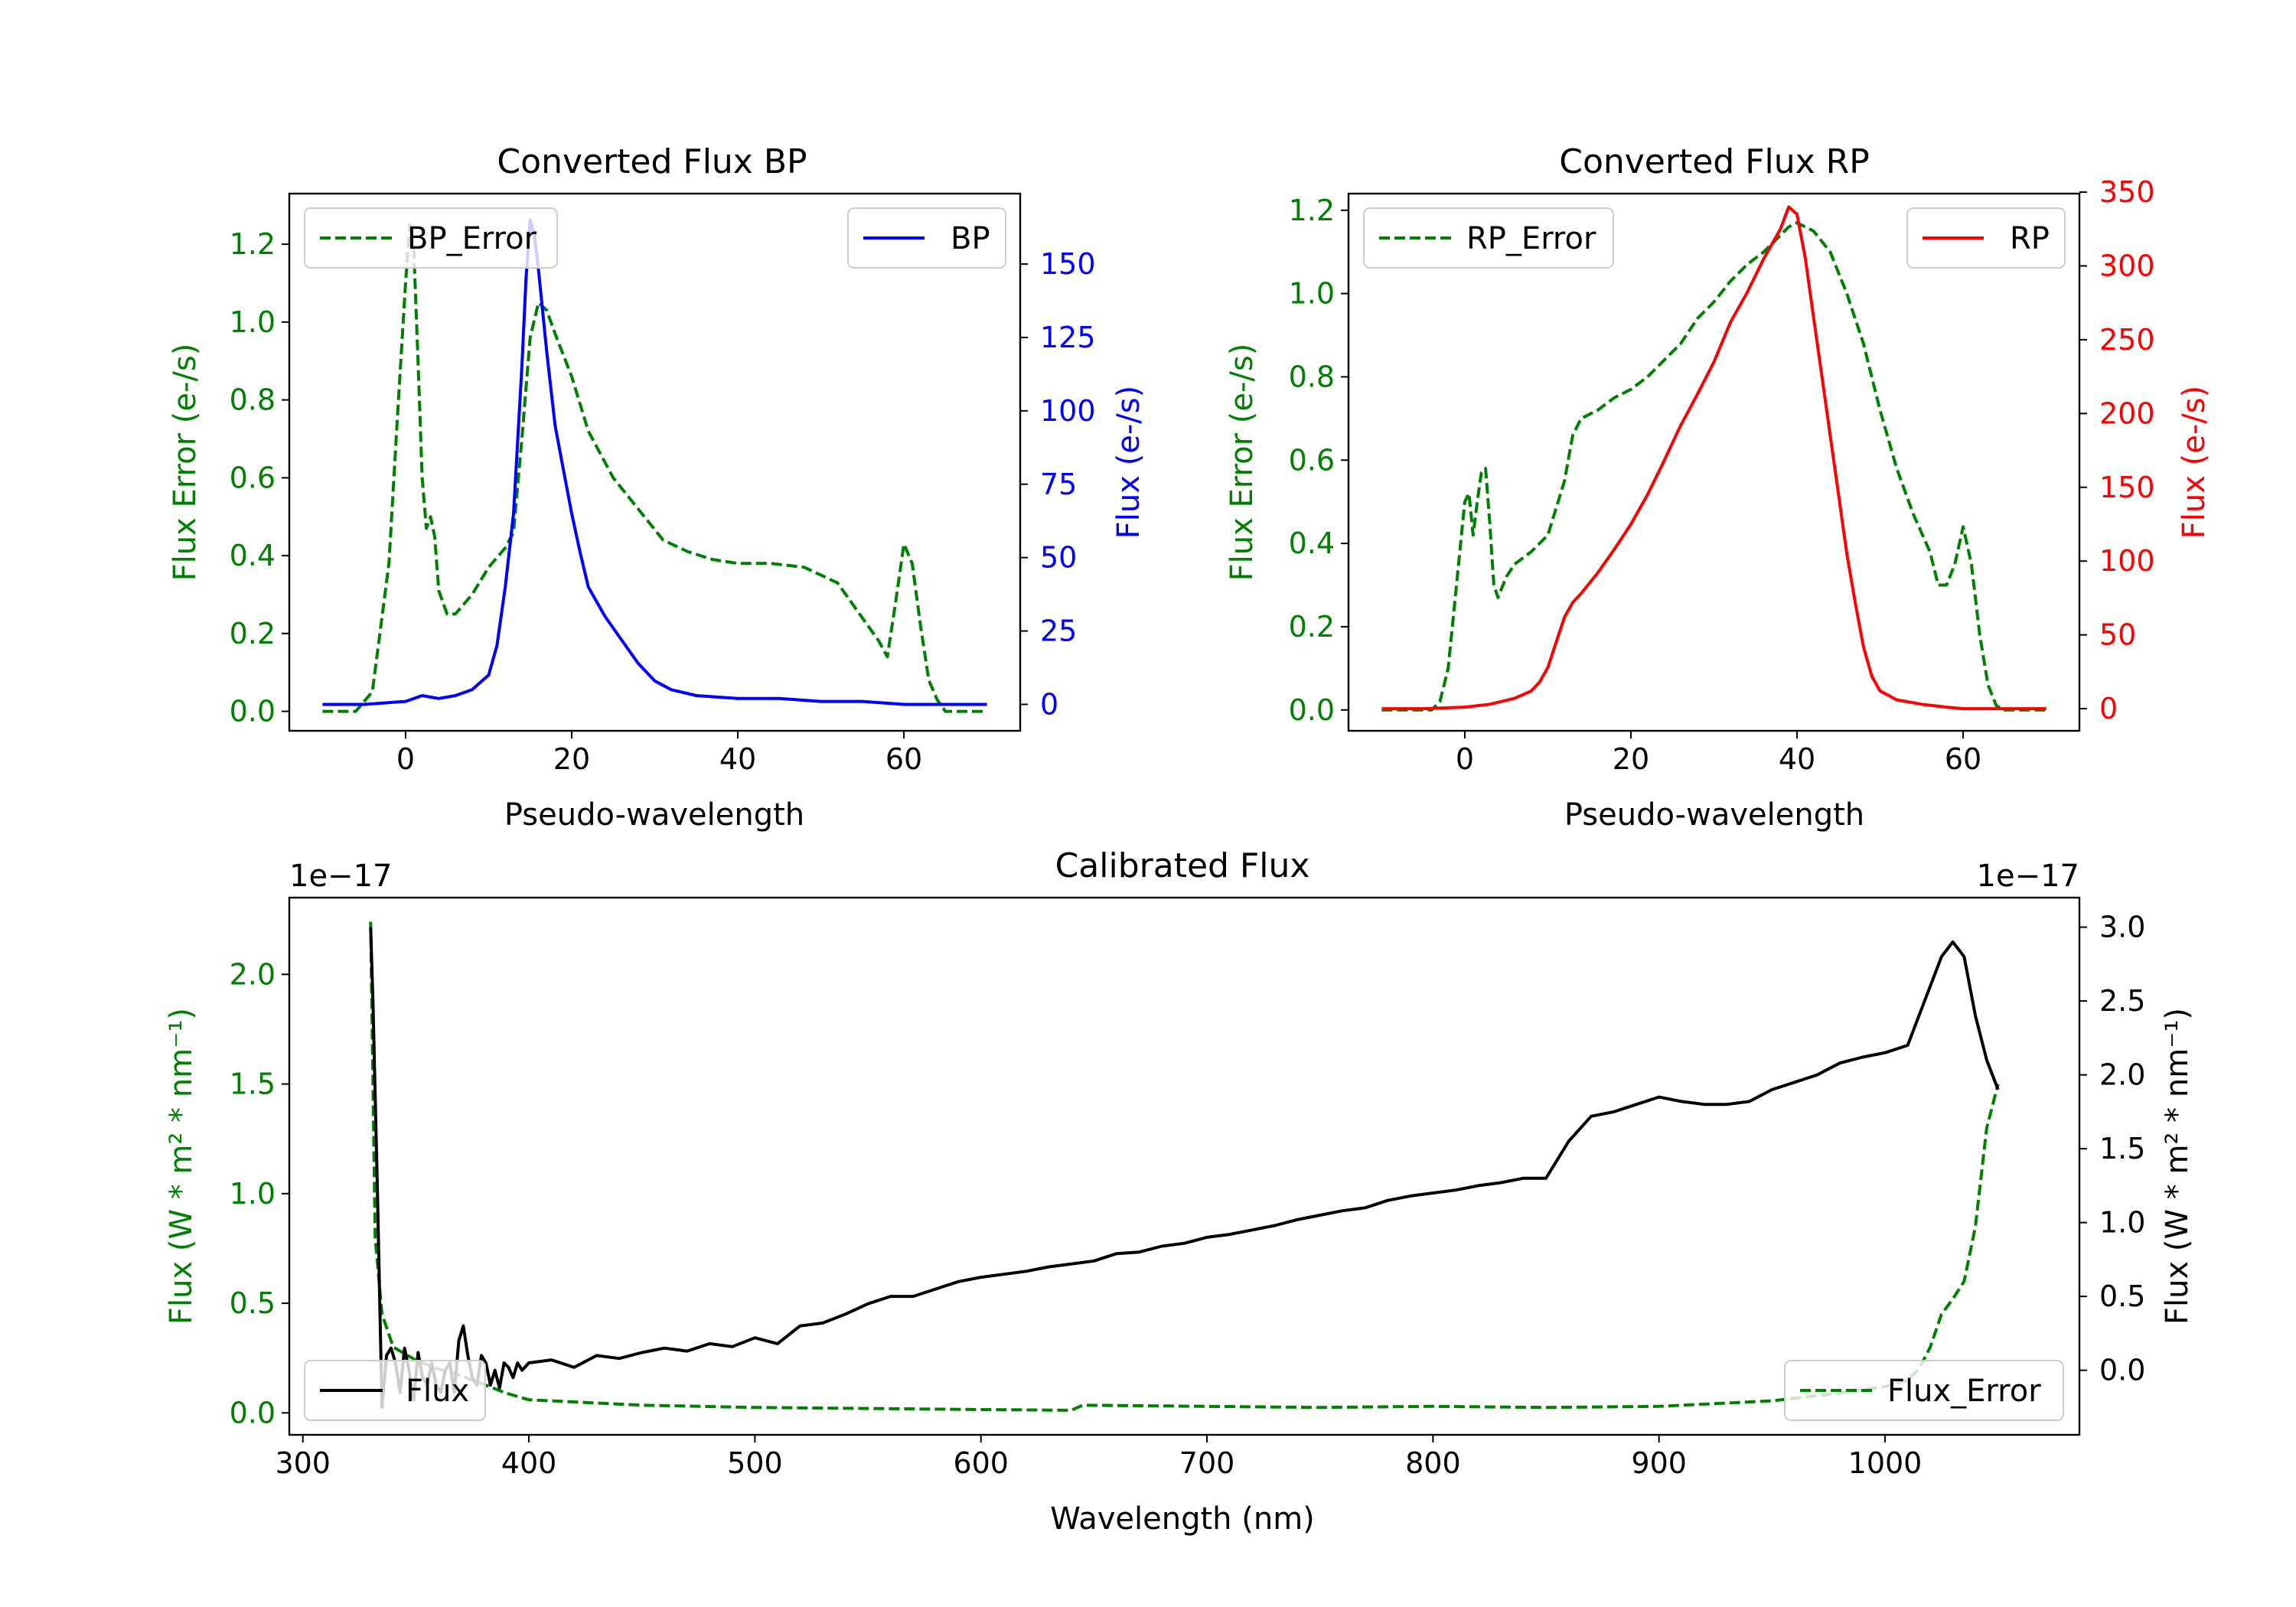 The image size is (2296, 1607). I want to click on rp-legend-flux: RP, so click(1986, 238).